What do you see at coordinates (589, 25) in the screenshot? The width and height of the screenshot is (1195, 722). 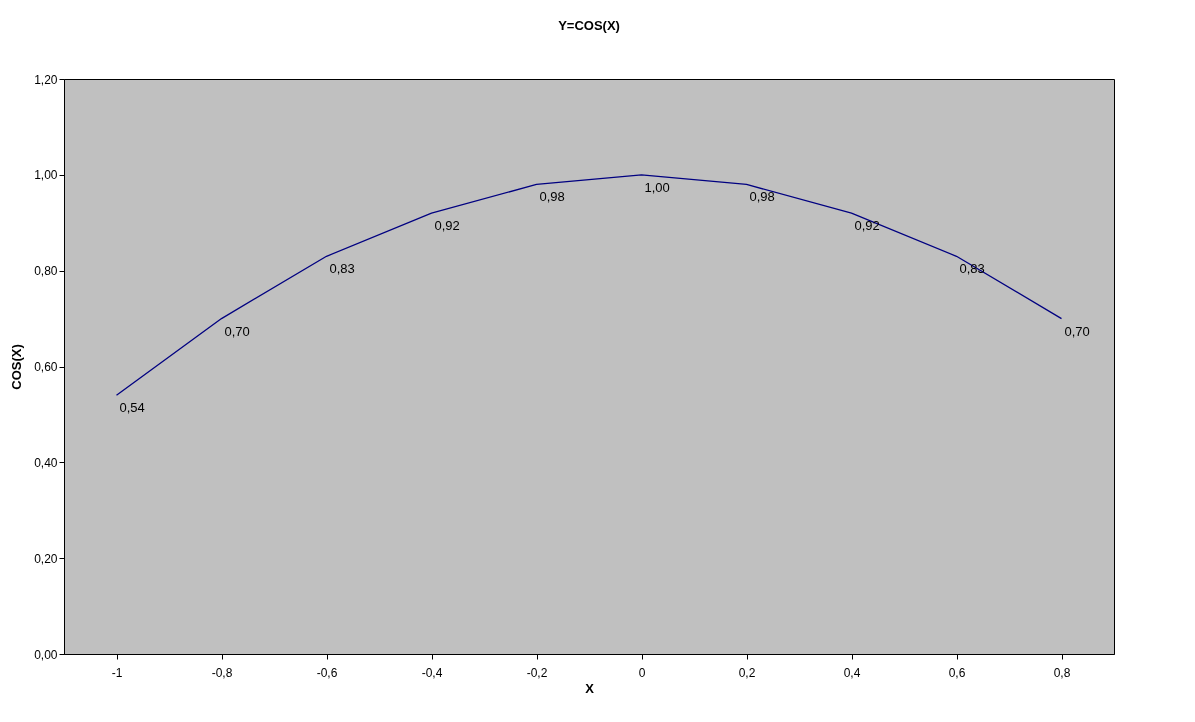 I see `chart-title: Y=COS(X)` at bounding box center [589, 25].